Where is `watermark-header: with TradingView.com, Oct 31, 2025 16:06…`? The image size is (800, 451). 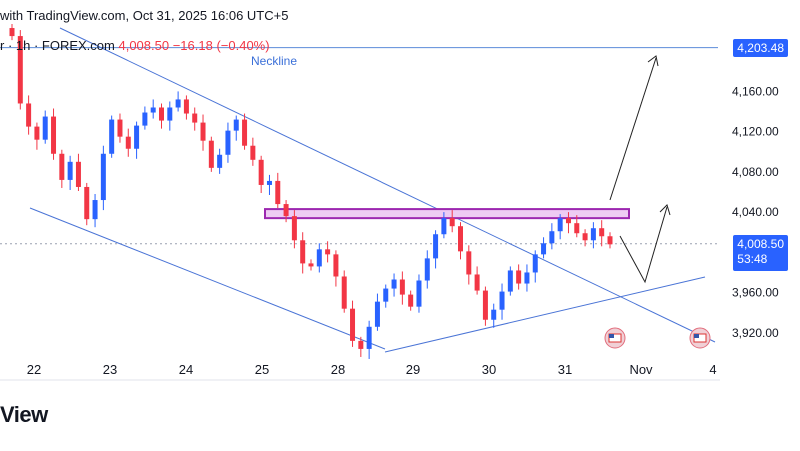 watermark-header: with TradingView.com, Oct 31, 2025 16:06… is located at coordinates (144, 15).